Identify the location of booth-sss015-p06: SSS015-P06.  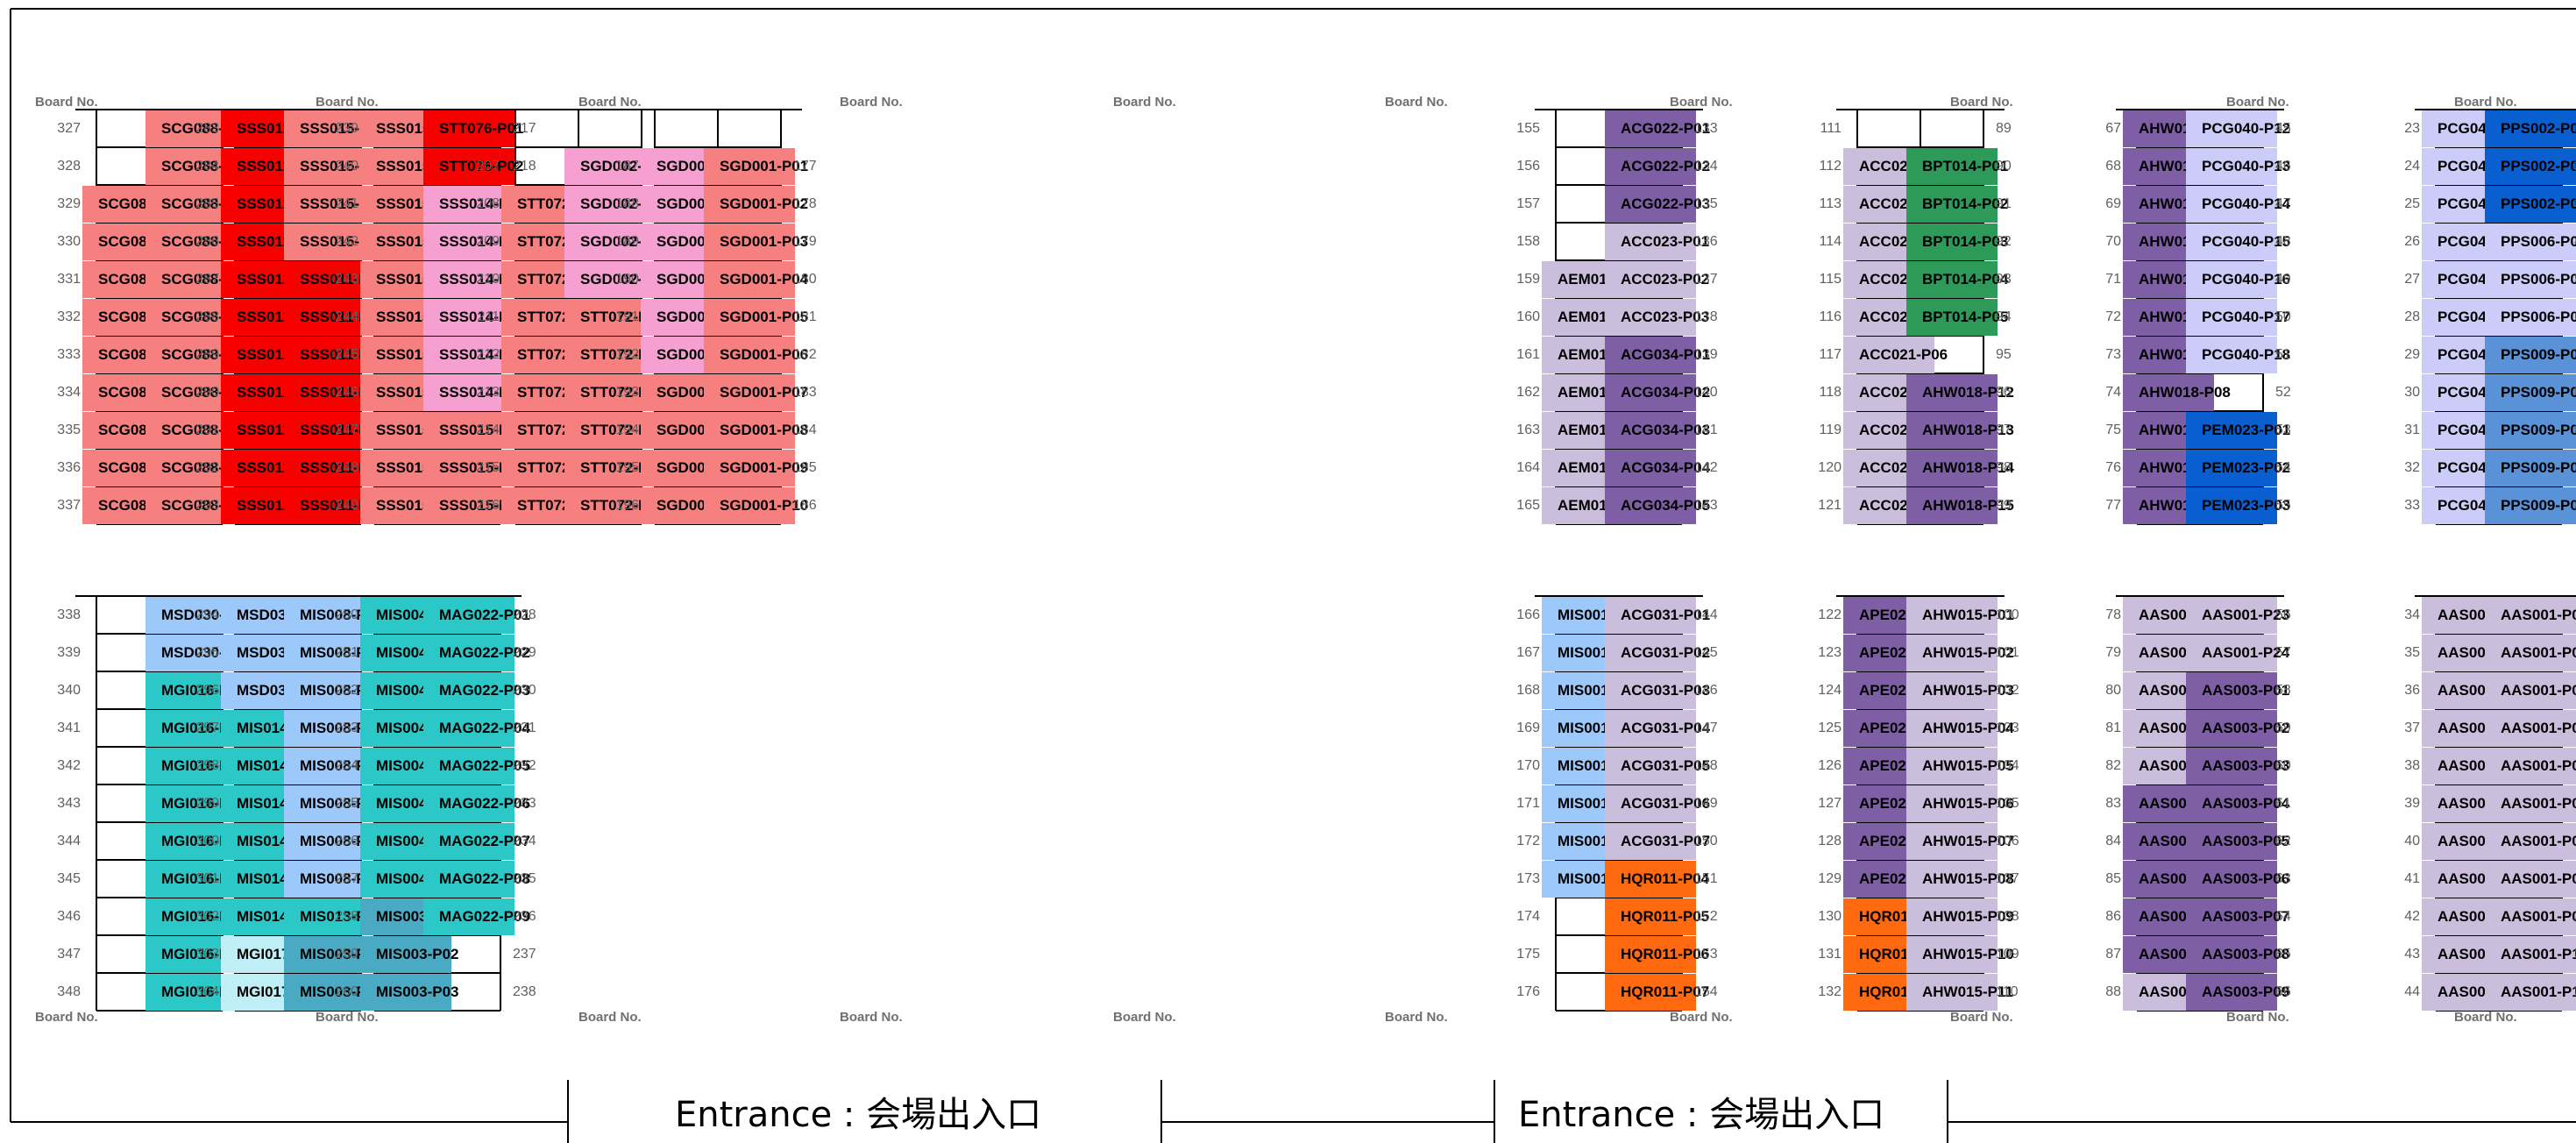
(419, 204).